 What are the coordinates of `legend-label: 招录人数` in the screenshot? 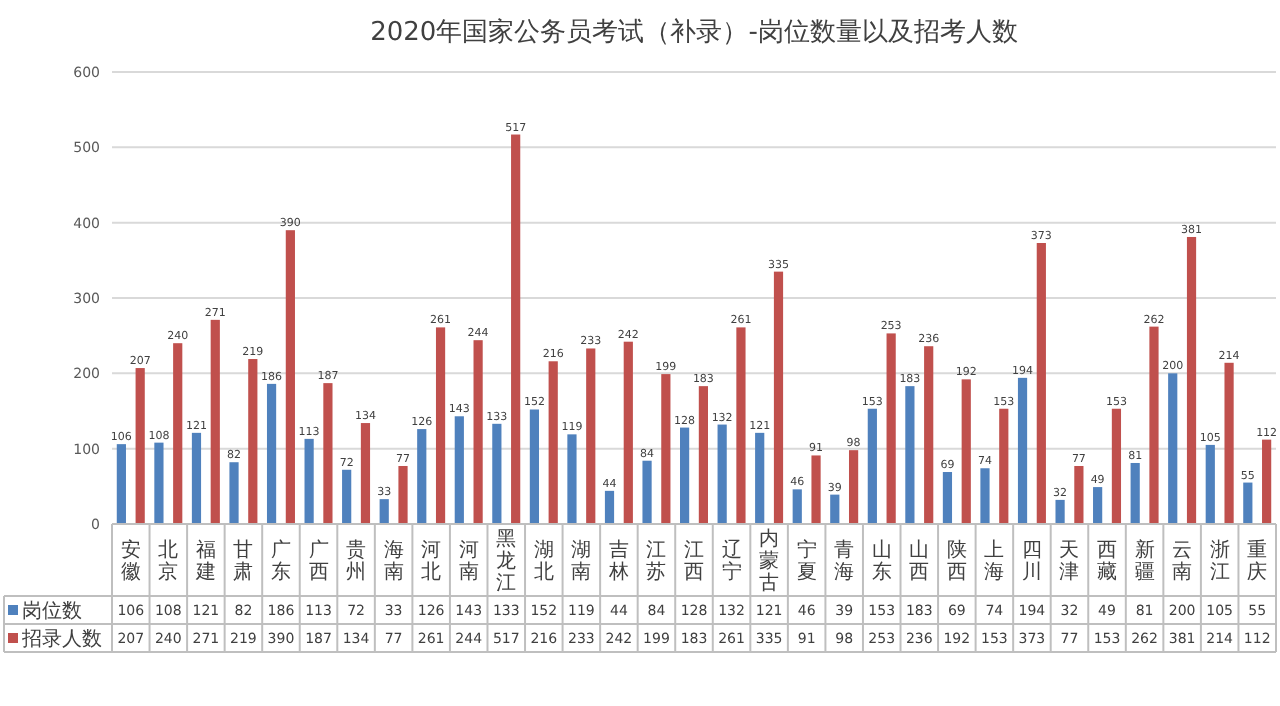 It's located at (61, 639).